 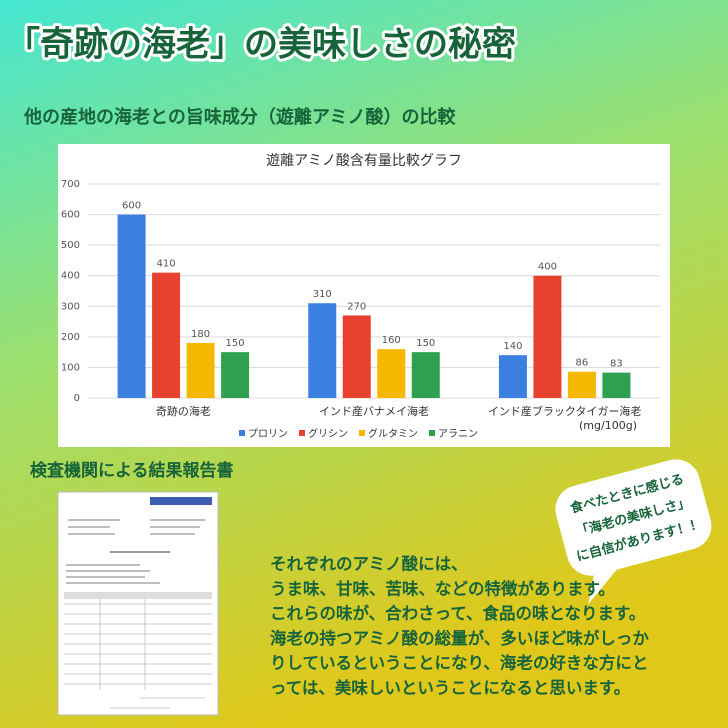 I want to click on report-image, so click(x=138, y=603).